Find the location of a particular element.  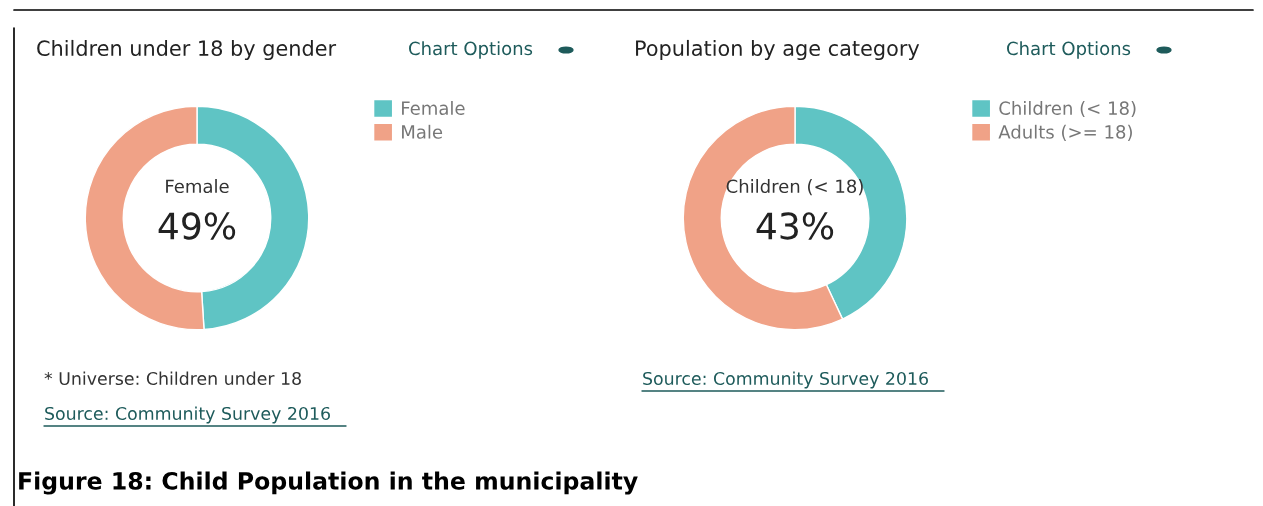

legend-label: Children (< 18) is located at coordinates (1067, 109).